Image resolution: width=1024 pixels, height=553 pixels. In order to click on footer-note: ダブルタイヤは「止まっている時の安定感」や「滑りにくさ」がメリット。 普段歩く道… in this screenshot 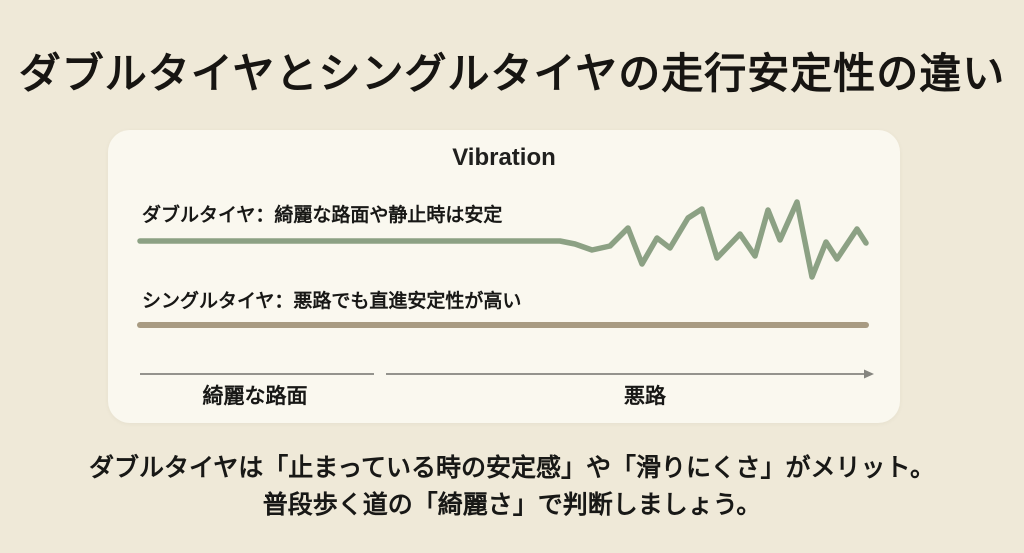, I will do `click(512, 487)`.